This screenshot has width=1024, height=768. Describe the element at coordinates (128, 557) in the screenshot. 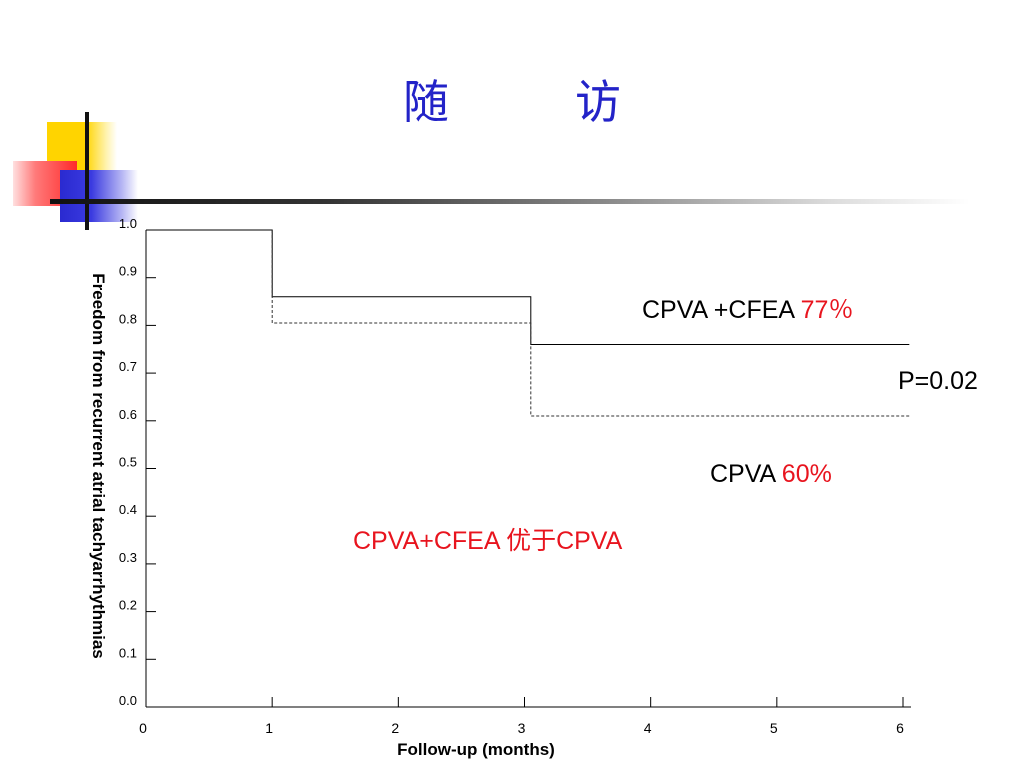

I see `y-tick-label: 0.3` at that location.